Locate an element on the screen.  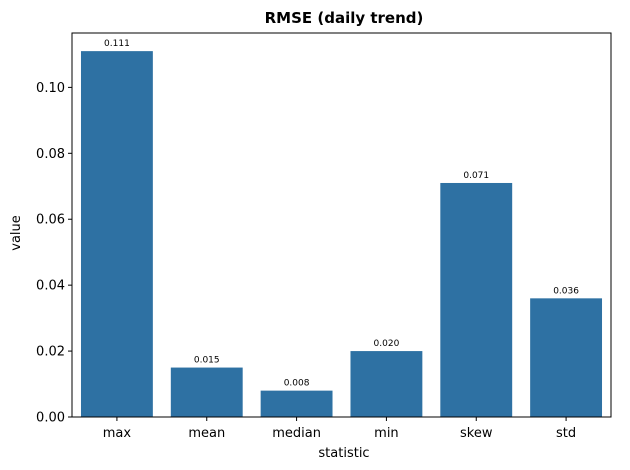
bar-min is located at coordinates (386, 384).